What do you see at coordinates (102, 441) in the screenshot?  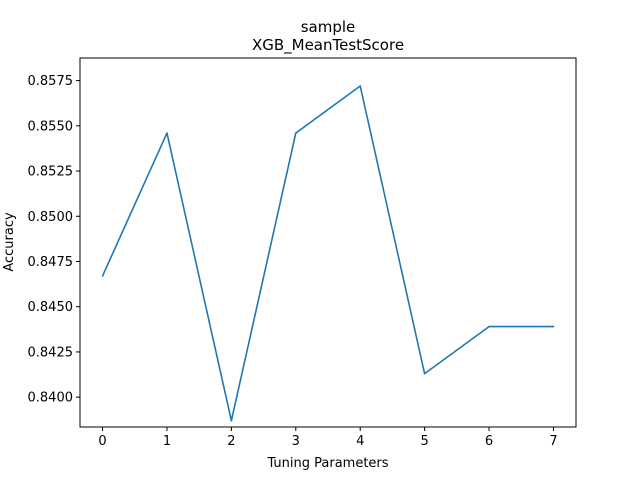 I see `x-tick-label: 0` at bounding box center [102, 441].